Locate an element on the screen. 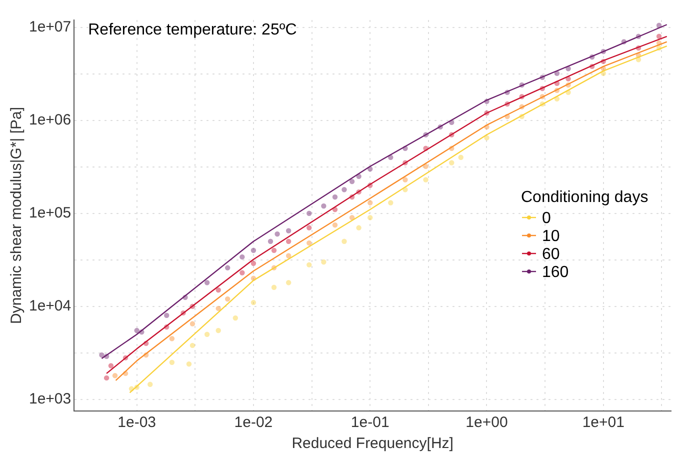 This screenshot has width=683, height=461. y-axis-title: Dynamic shear modulus|G*| [Pa] is located at coordinates (17, 215).